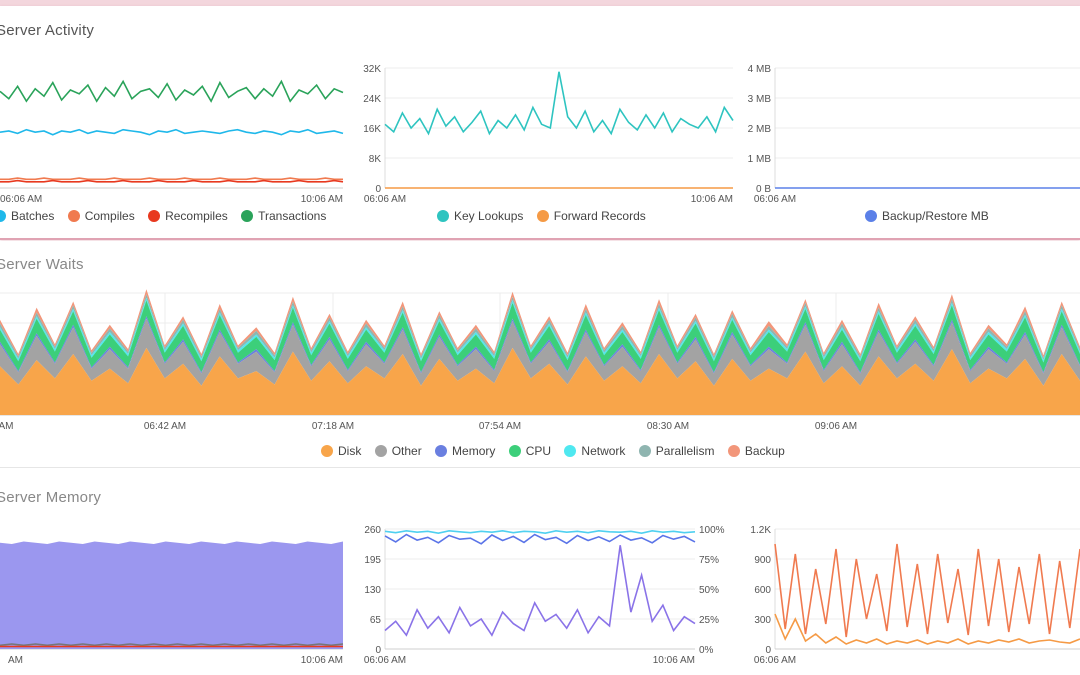 The image size is (1080, 675). What do you see at coordinates (709, 560) in the screenshot?
I see `y2-tick-label: 75%` at bounding box center [709, 560].